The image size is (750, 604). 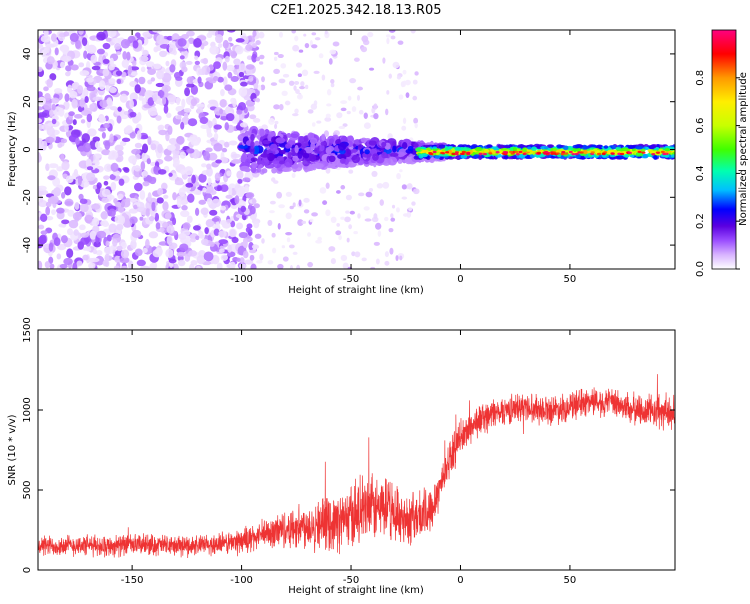 I want to click on spectrogram-x-label: Height of straight line (km), so click(x=356, y=290).